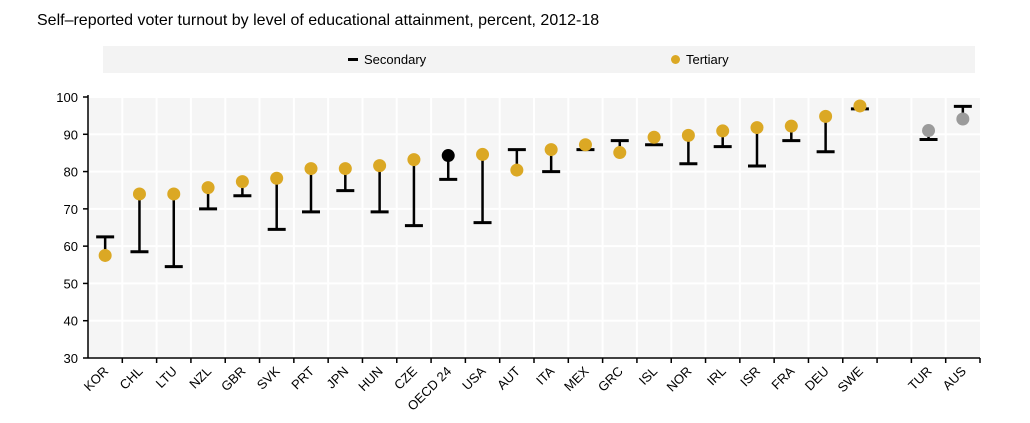 The image size is (1030, 423). What do you see at coordinates (353, 59) in the screenshot?
I see `dash-marker-icon` at bounding box center [353, 59].